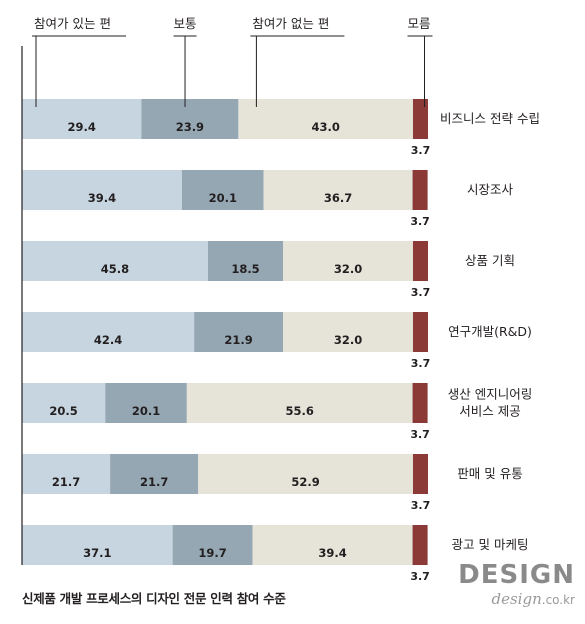 The height and width of the screenshot is (624, 585). What do you see at coordinates (420, 119) in the screenshot?
I see `bar-모름-1` at bounding box center [420, 119].